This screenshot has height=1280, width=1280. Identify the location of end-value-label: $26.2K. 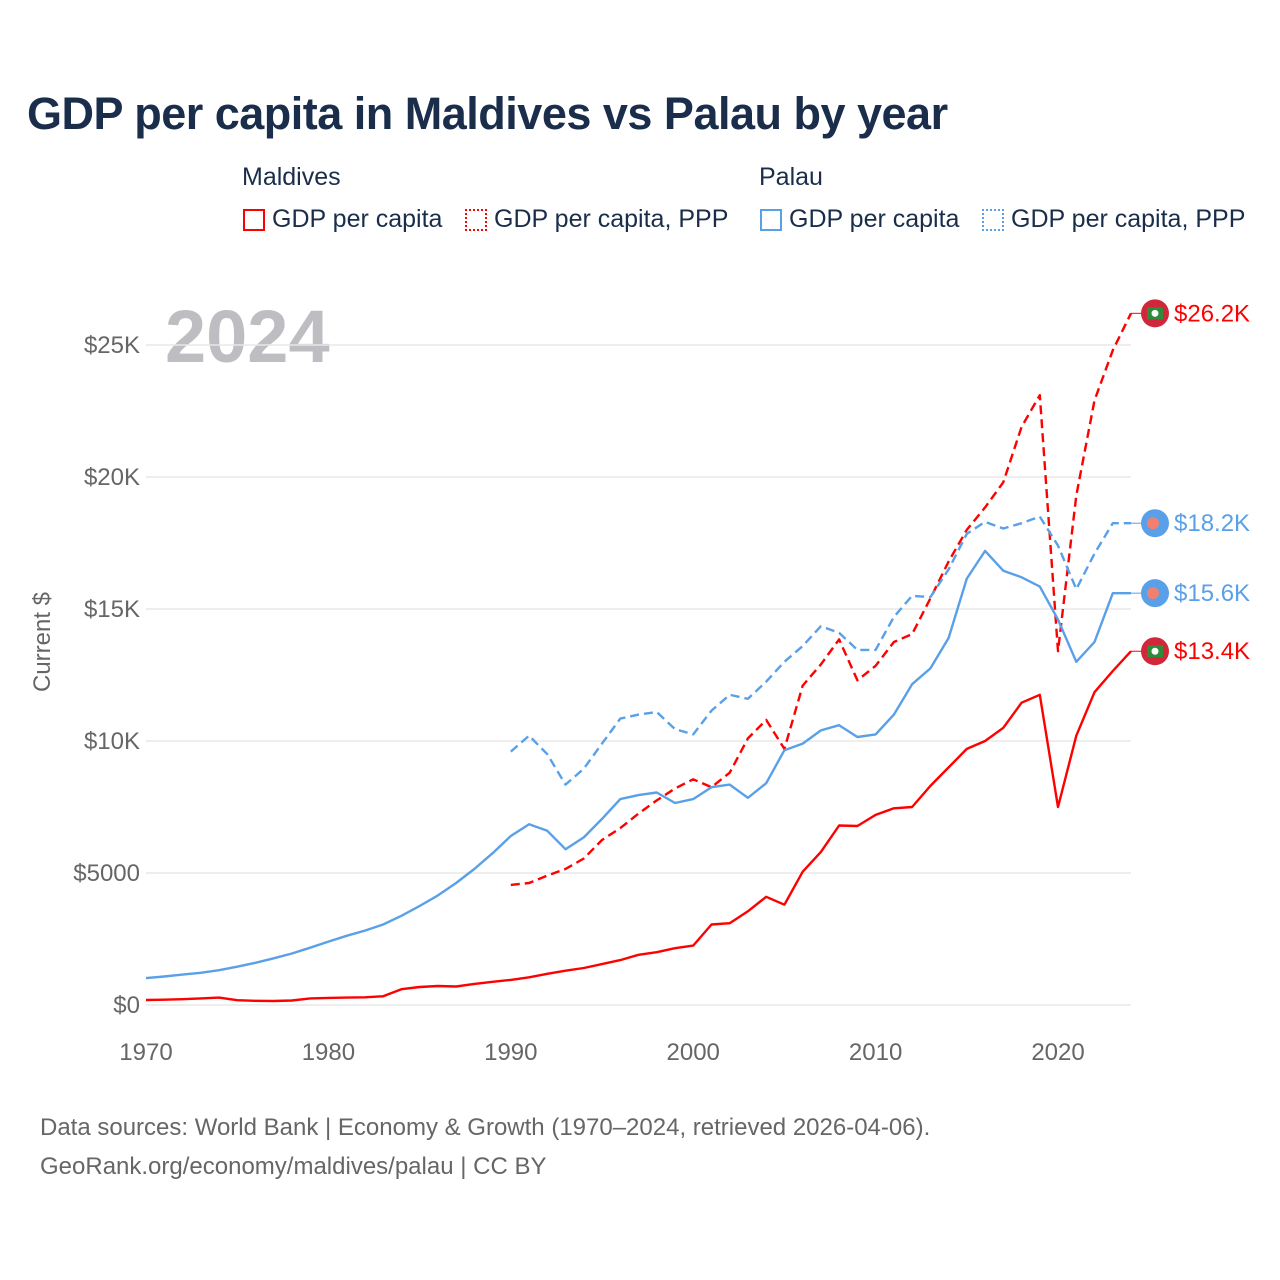
(1212, 313).